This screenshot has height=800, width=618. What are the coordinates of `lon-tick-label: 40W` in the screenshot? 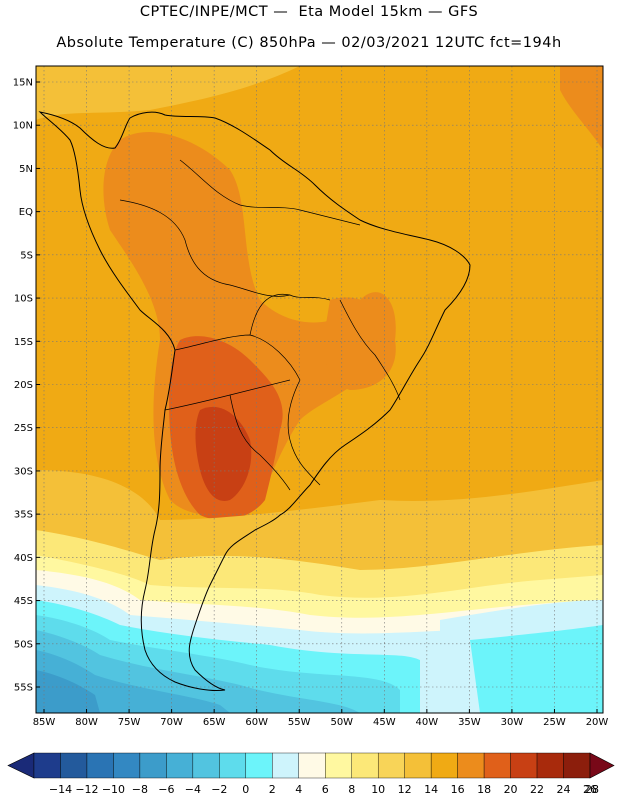 It's located at (427, 722).